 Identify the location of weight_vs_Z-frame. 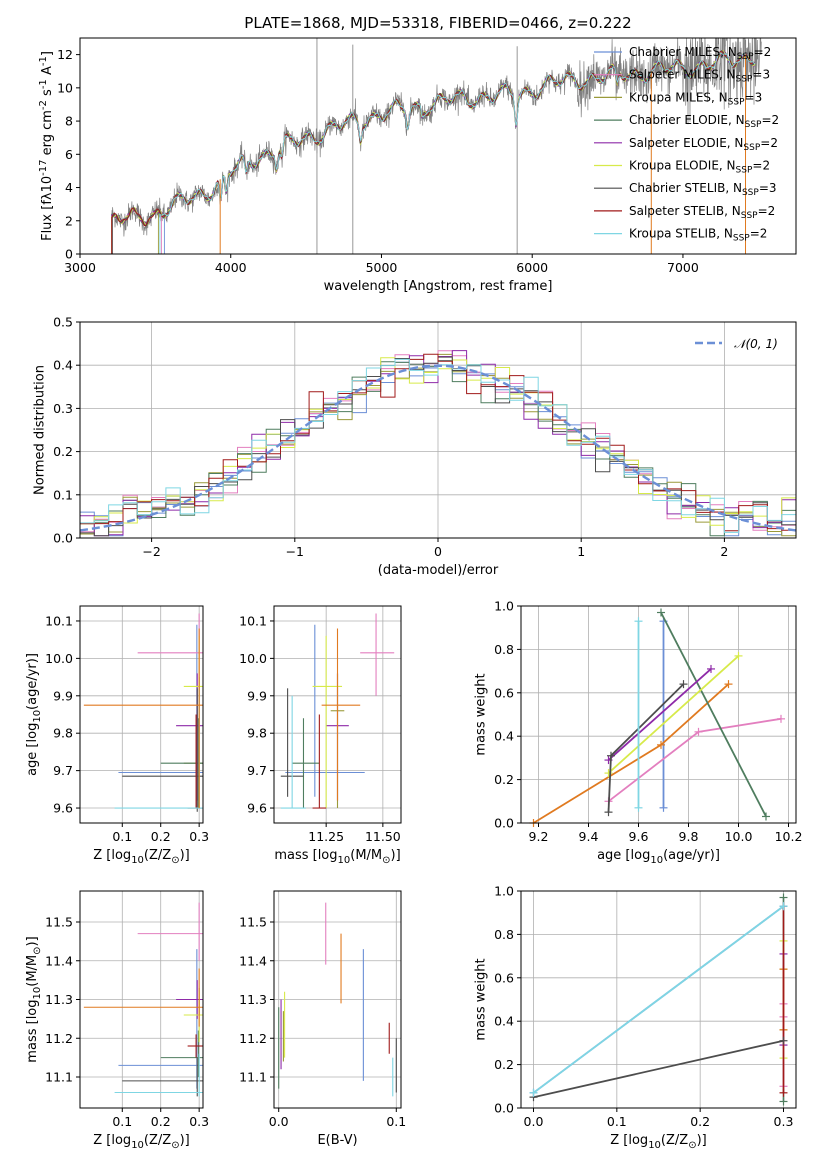
(658, 999).